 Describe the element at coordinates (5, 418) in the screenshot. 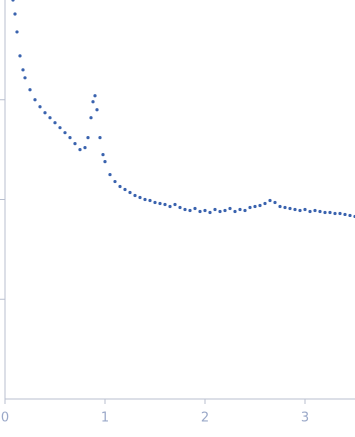

I see `x-tick-label: 0` at that location.